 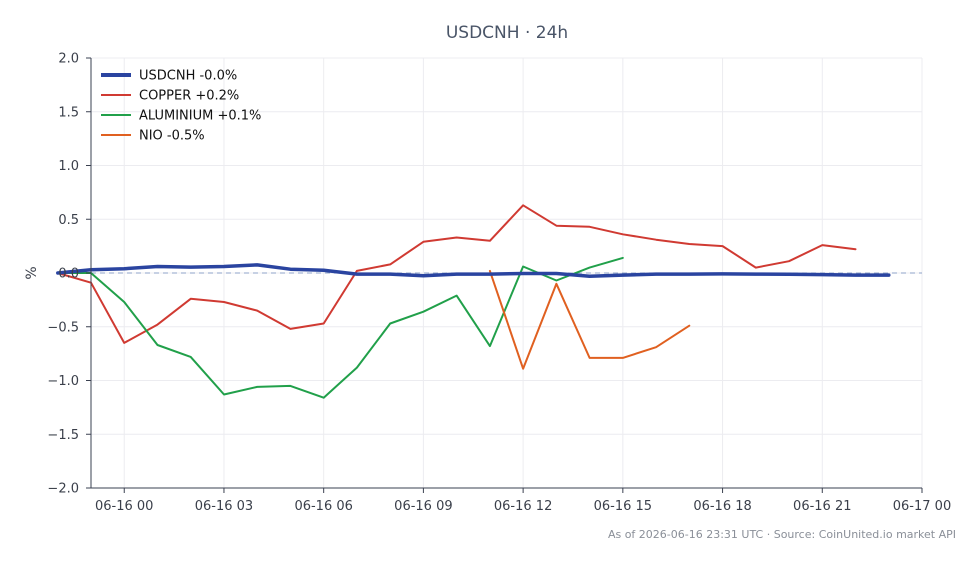 What do you see at coordinates (822, 506) in the screenshot?
I see `x-tick-label: 06-16 21` at bounding box center [822, 506].